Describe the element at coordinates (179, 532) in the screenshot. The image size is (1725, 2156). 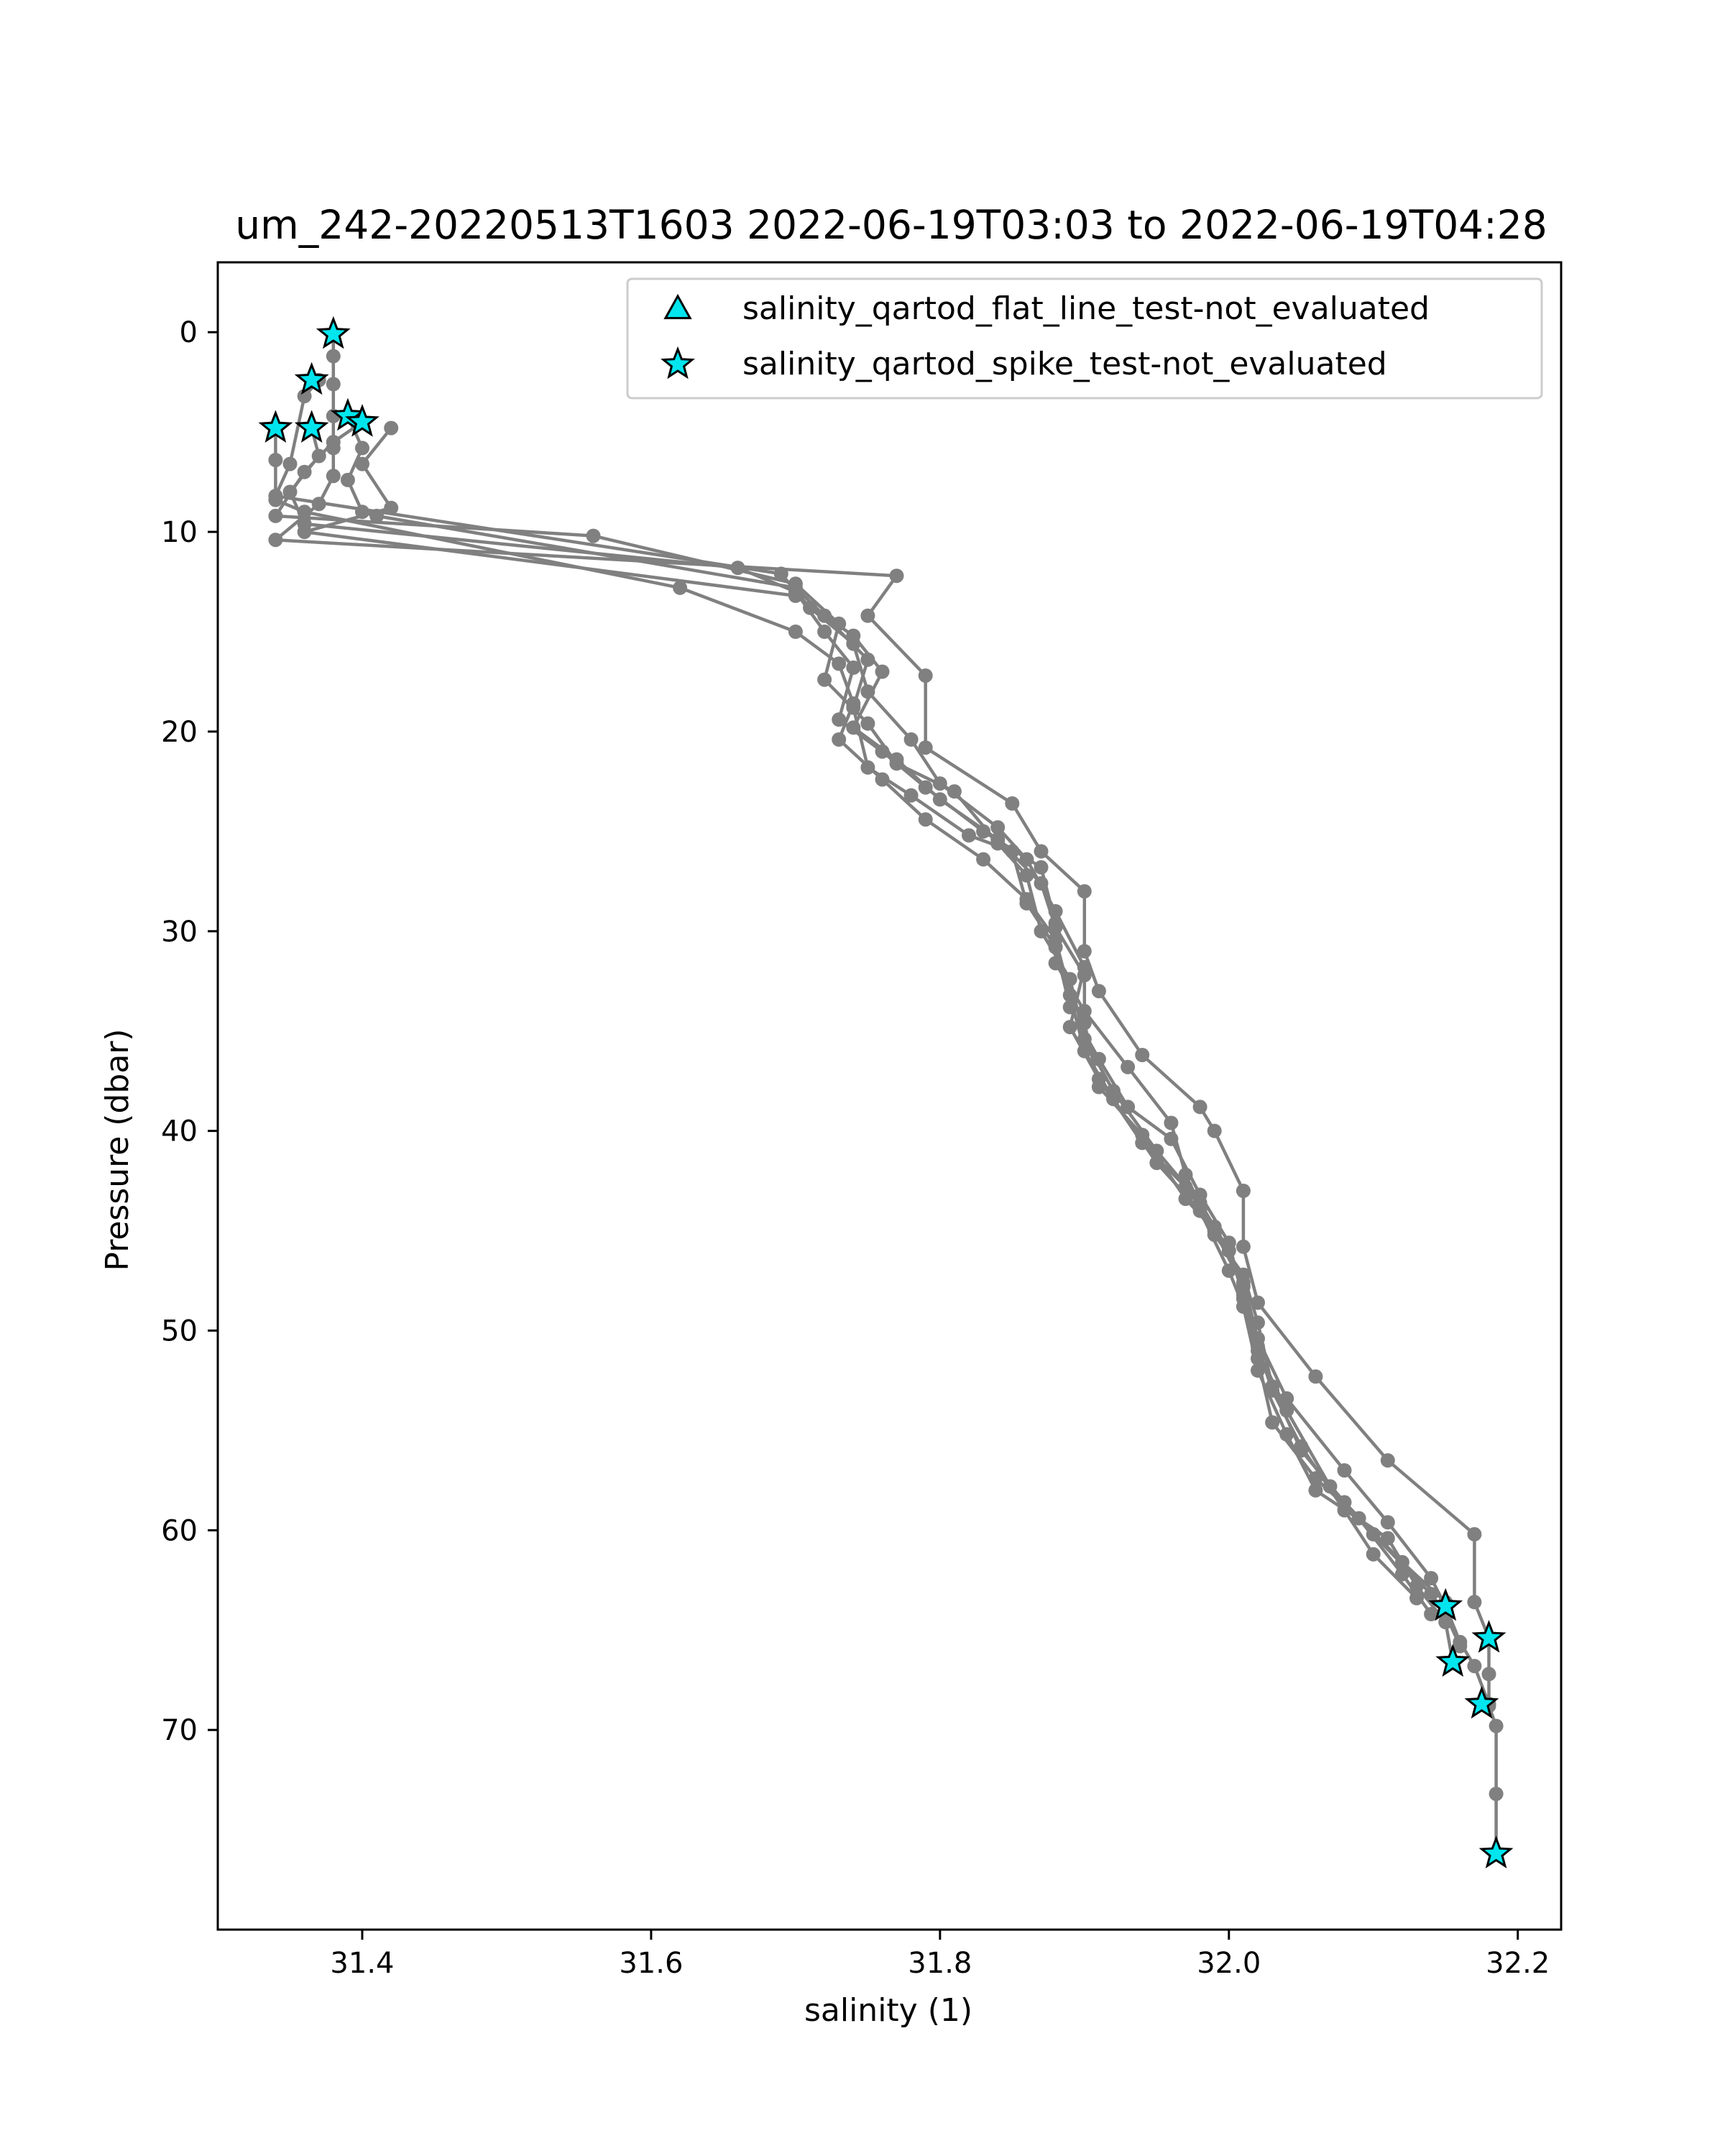
I see `y-tick-label: 10` at that location.